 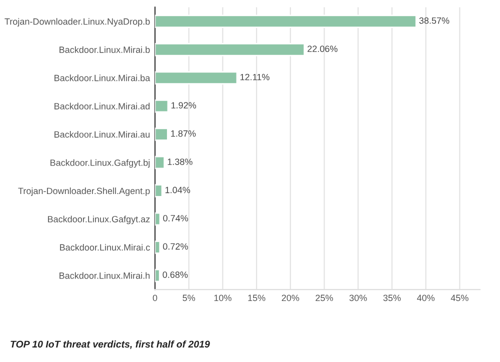 I want to click on data-label: 0.68%, so click(x=175, y=275).